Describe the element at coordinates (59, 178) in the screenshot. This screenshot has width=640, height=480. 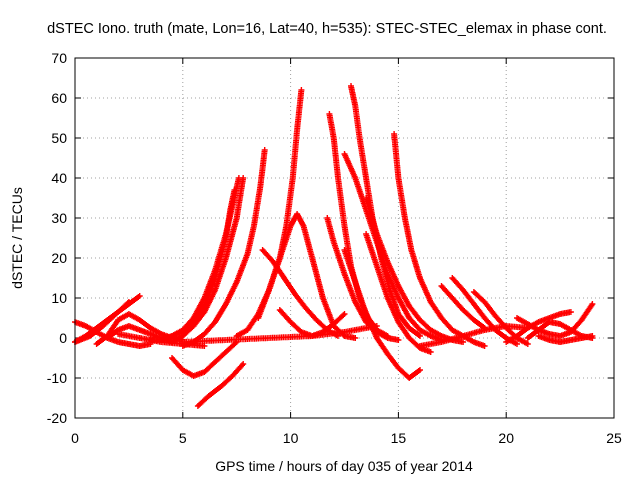
I see `y-tick-label: 40` at that location.